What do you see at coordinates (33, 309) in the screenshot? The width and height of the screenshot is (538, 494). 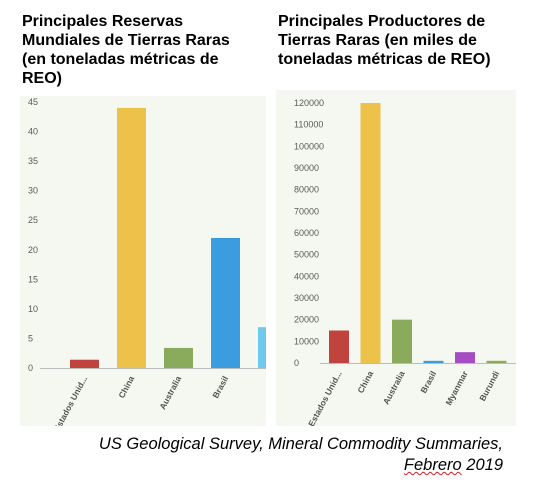 I see `reserves-y-tick-label: 10` at bounding box center [33, 309].